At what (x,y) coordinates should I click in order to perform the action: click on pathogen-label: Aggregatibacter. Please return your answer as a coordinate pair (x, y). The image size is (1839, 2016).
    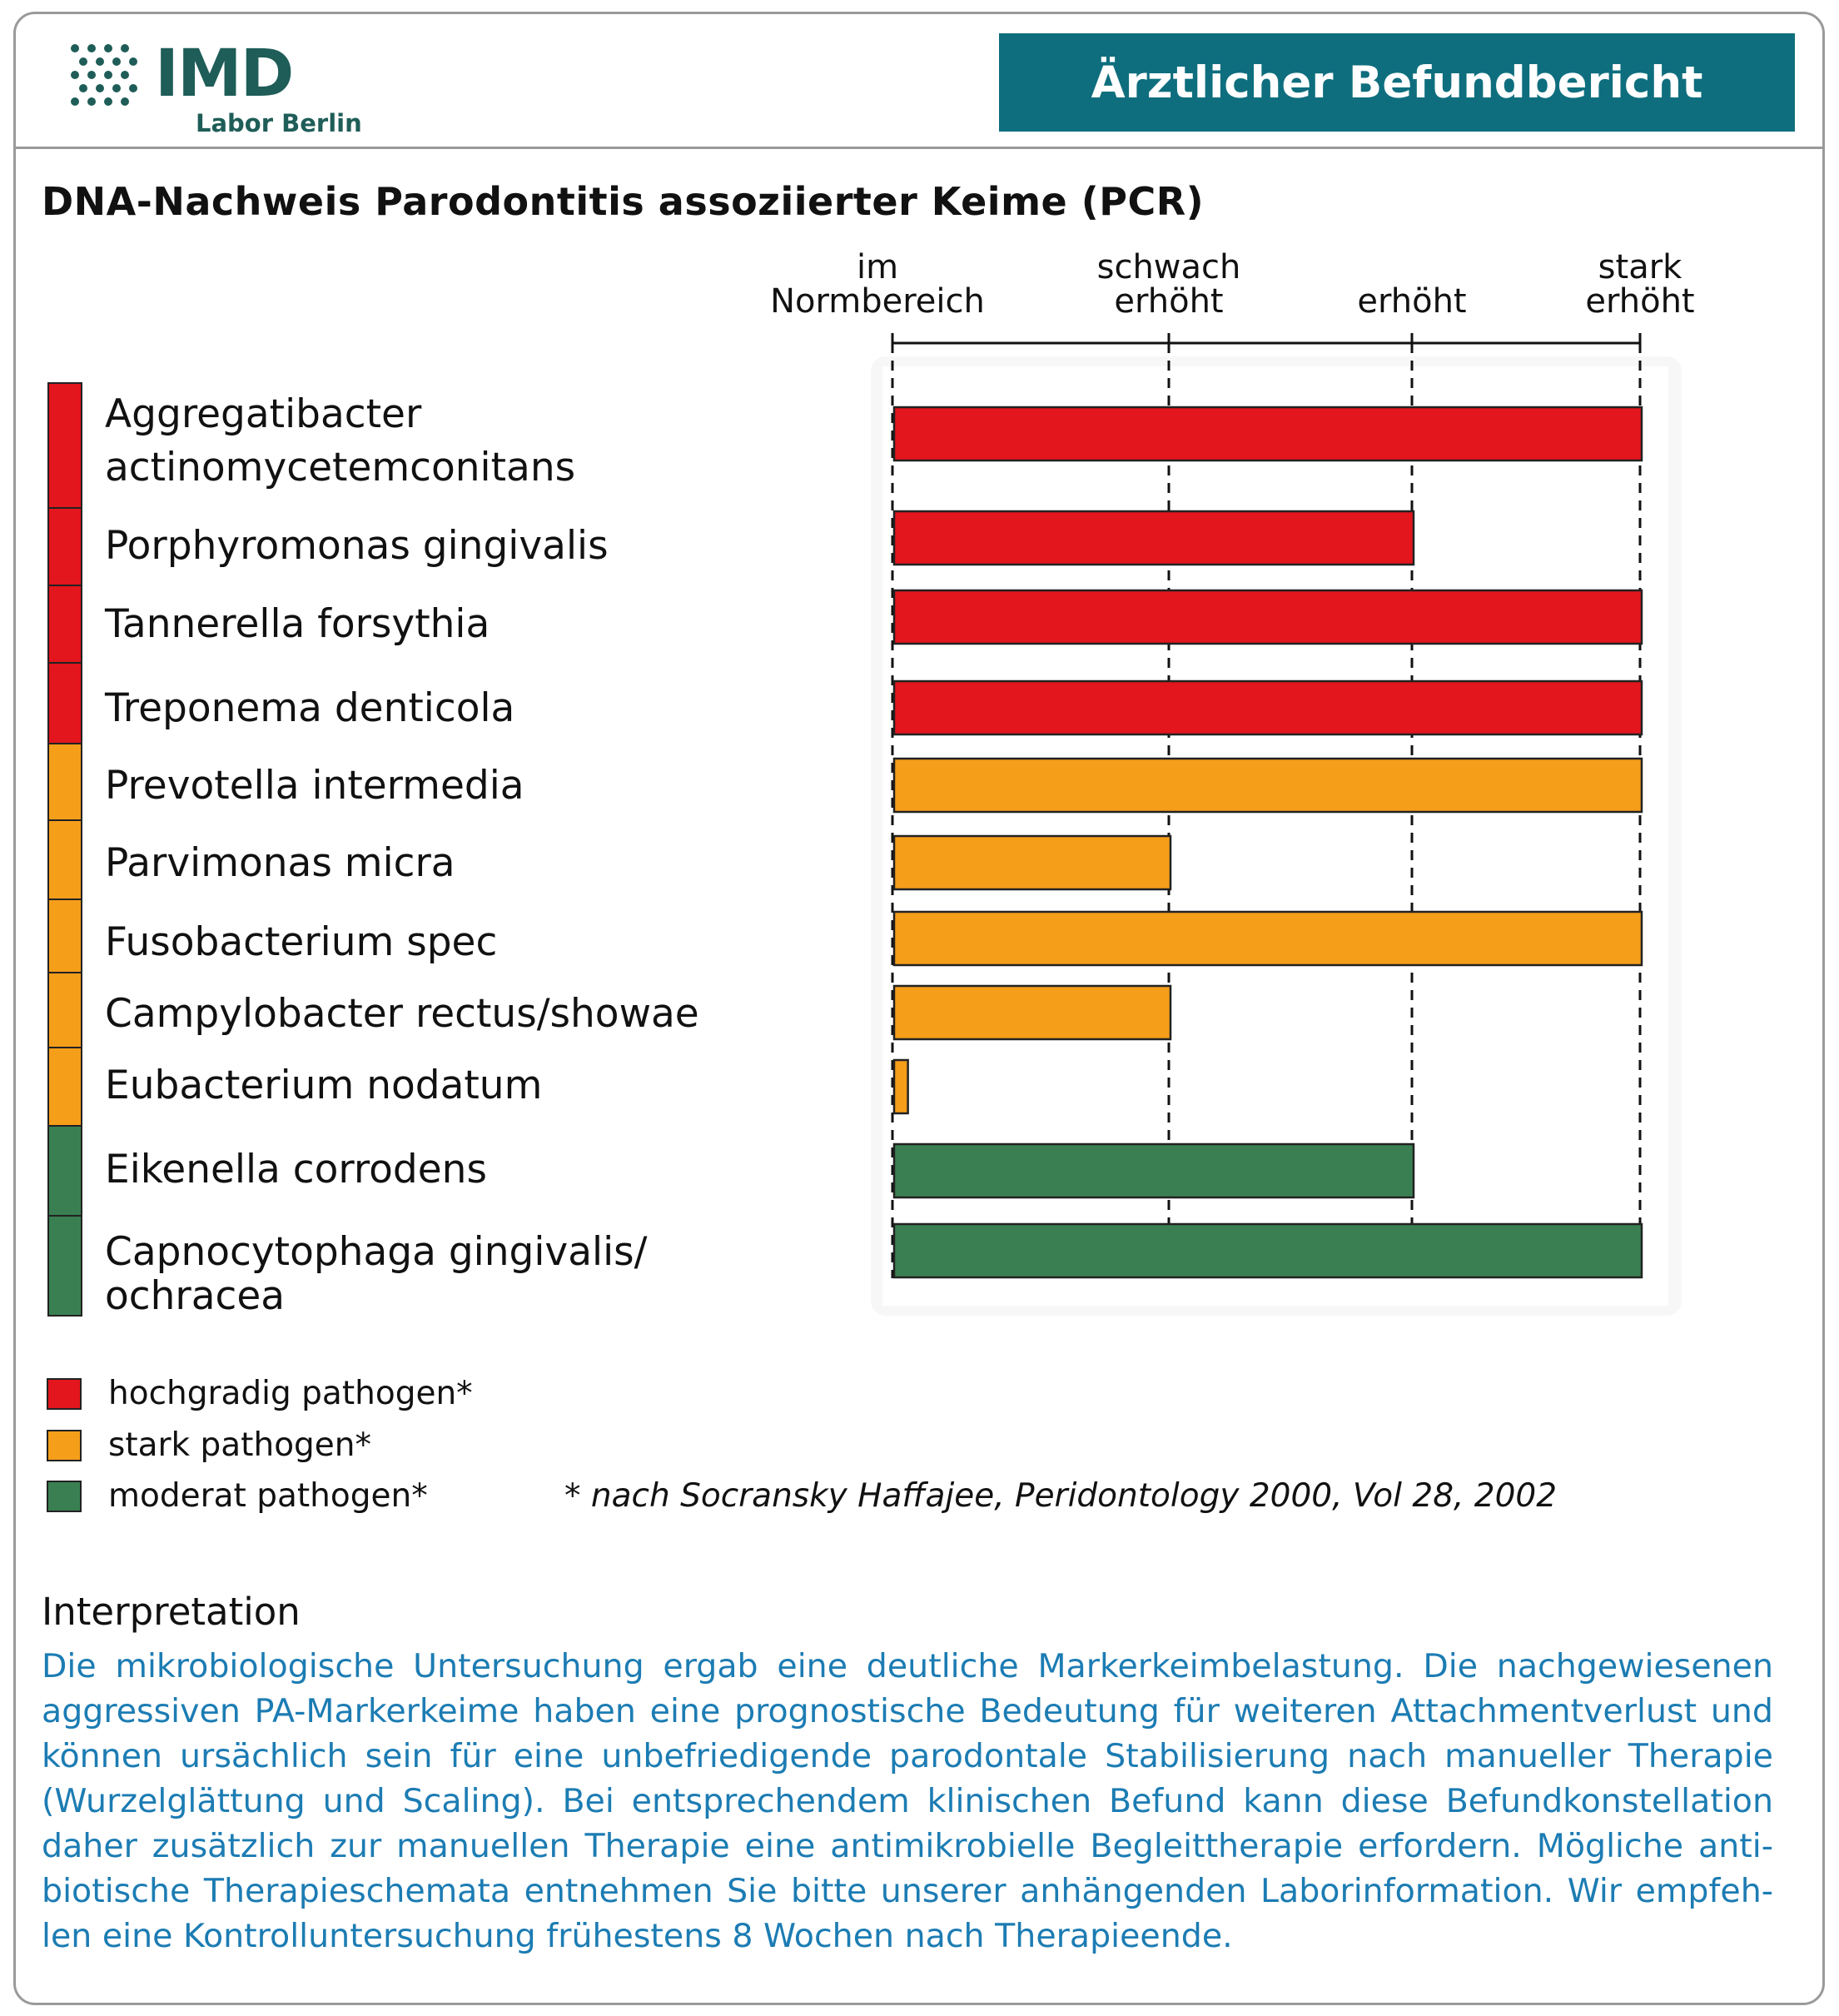
    Looking at the image, I should click on (263, 414).